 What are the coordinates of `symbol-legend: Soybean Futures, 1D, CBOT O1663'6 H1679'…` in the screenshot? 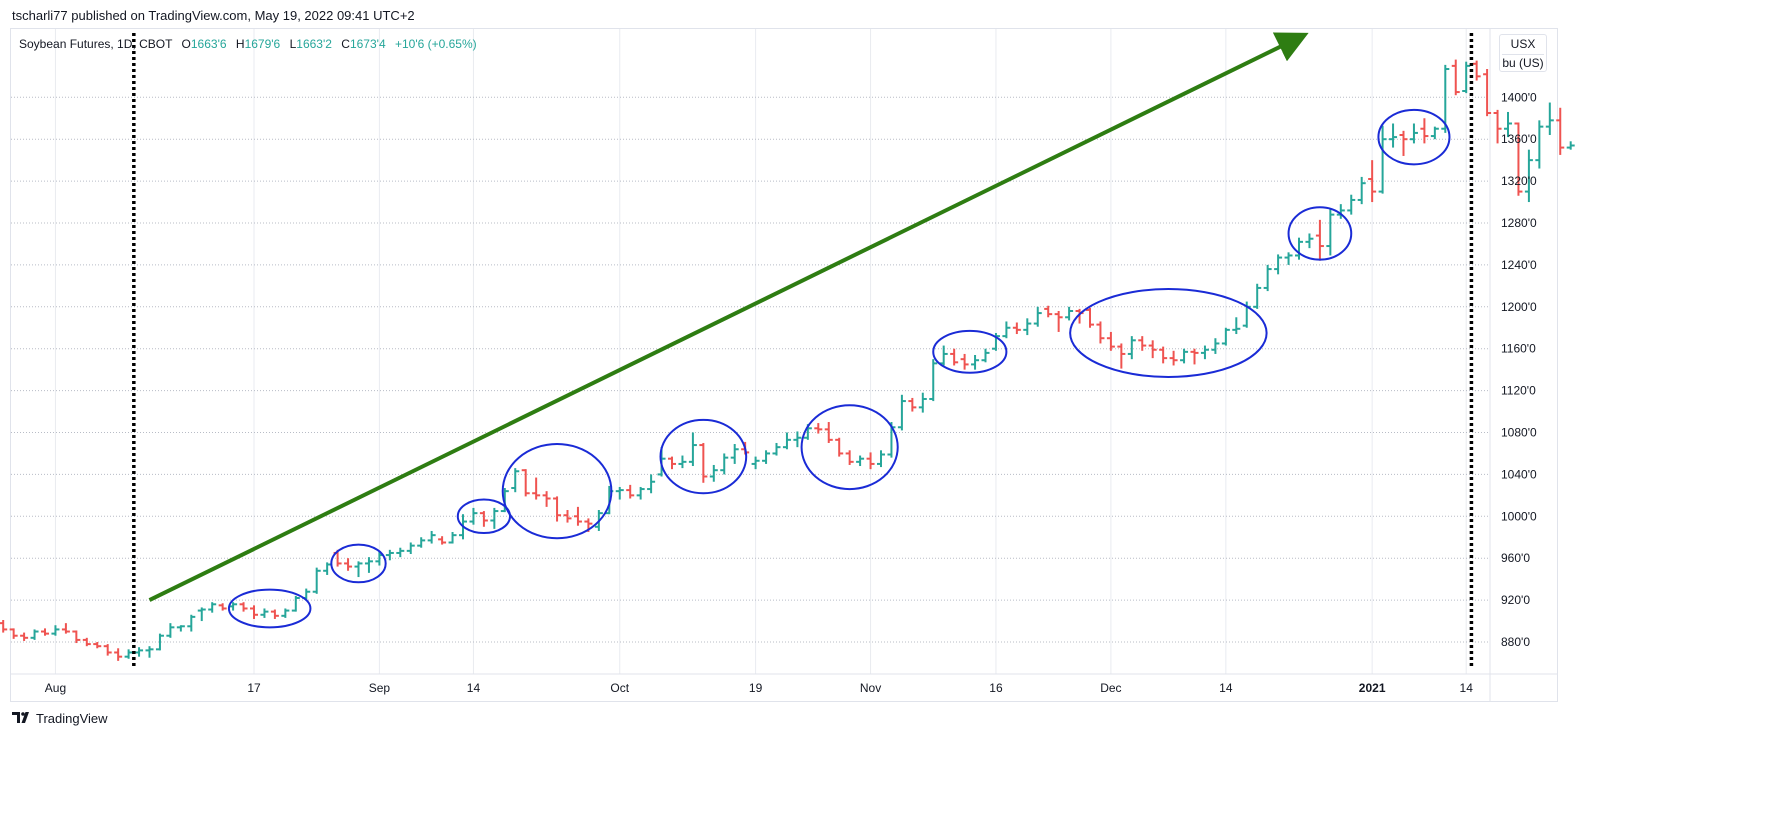 It's located at (248, 44).